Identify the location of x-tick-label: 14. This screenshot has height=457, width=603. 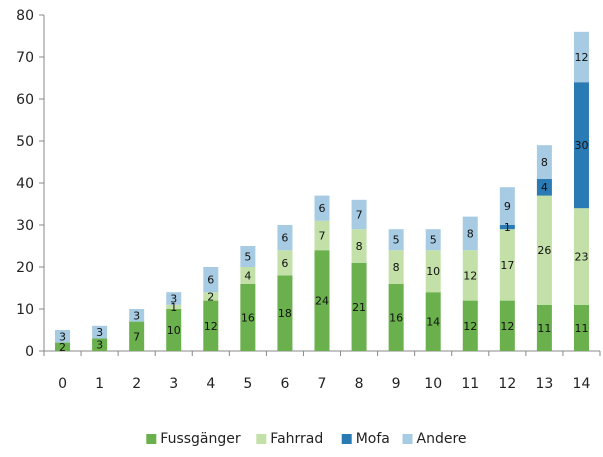
(582, 384).